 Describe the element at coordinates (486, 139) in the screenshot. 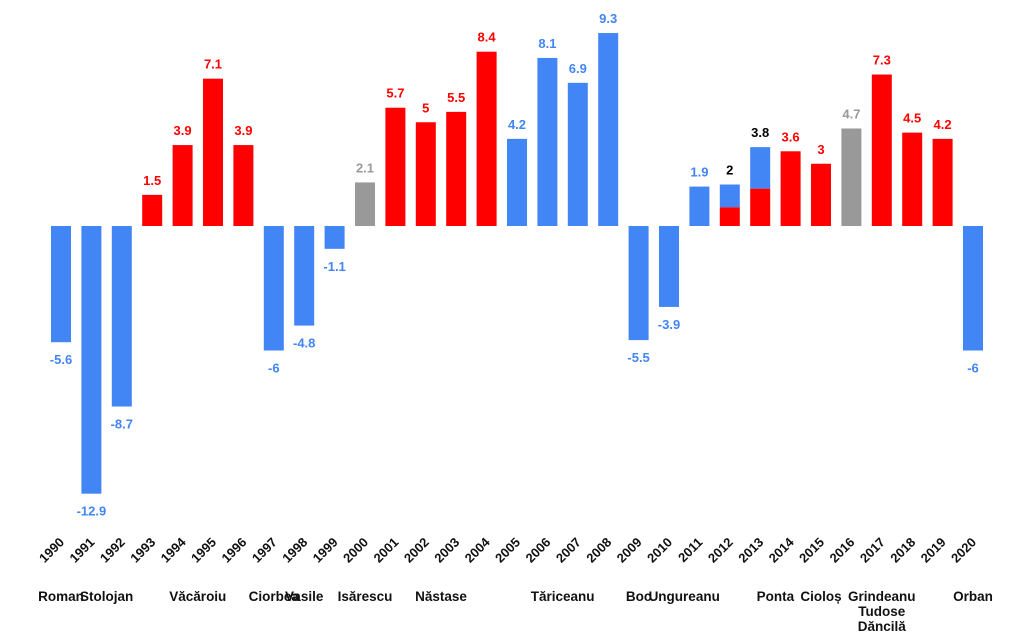

I see `bar-2004` at that location.